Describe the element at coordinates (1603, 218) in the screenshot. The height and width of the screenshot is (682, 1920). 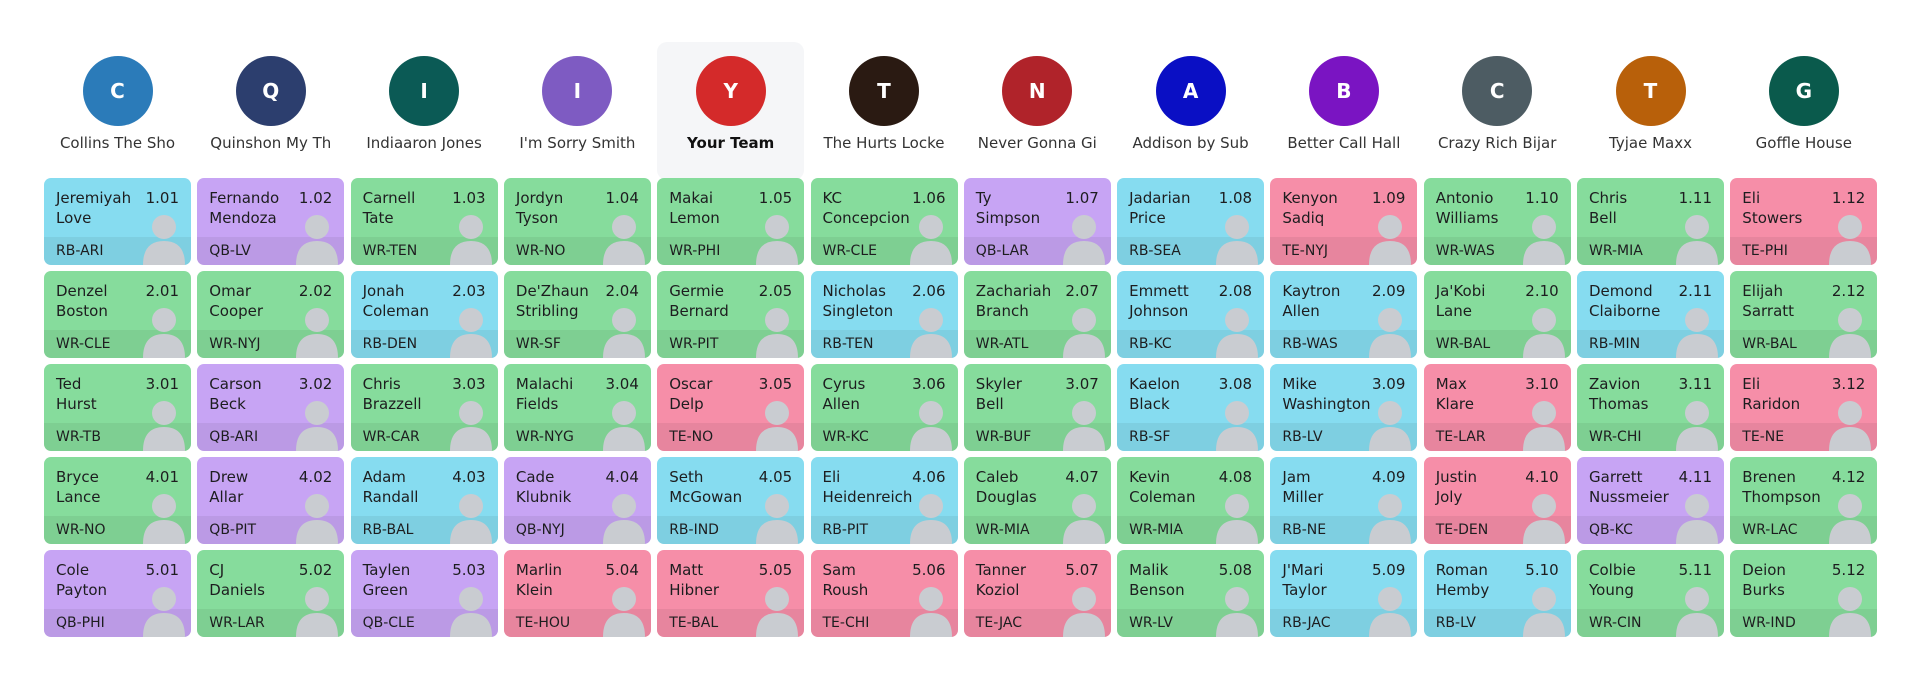
I see `last-name: Bell` at that location.